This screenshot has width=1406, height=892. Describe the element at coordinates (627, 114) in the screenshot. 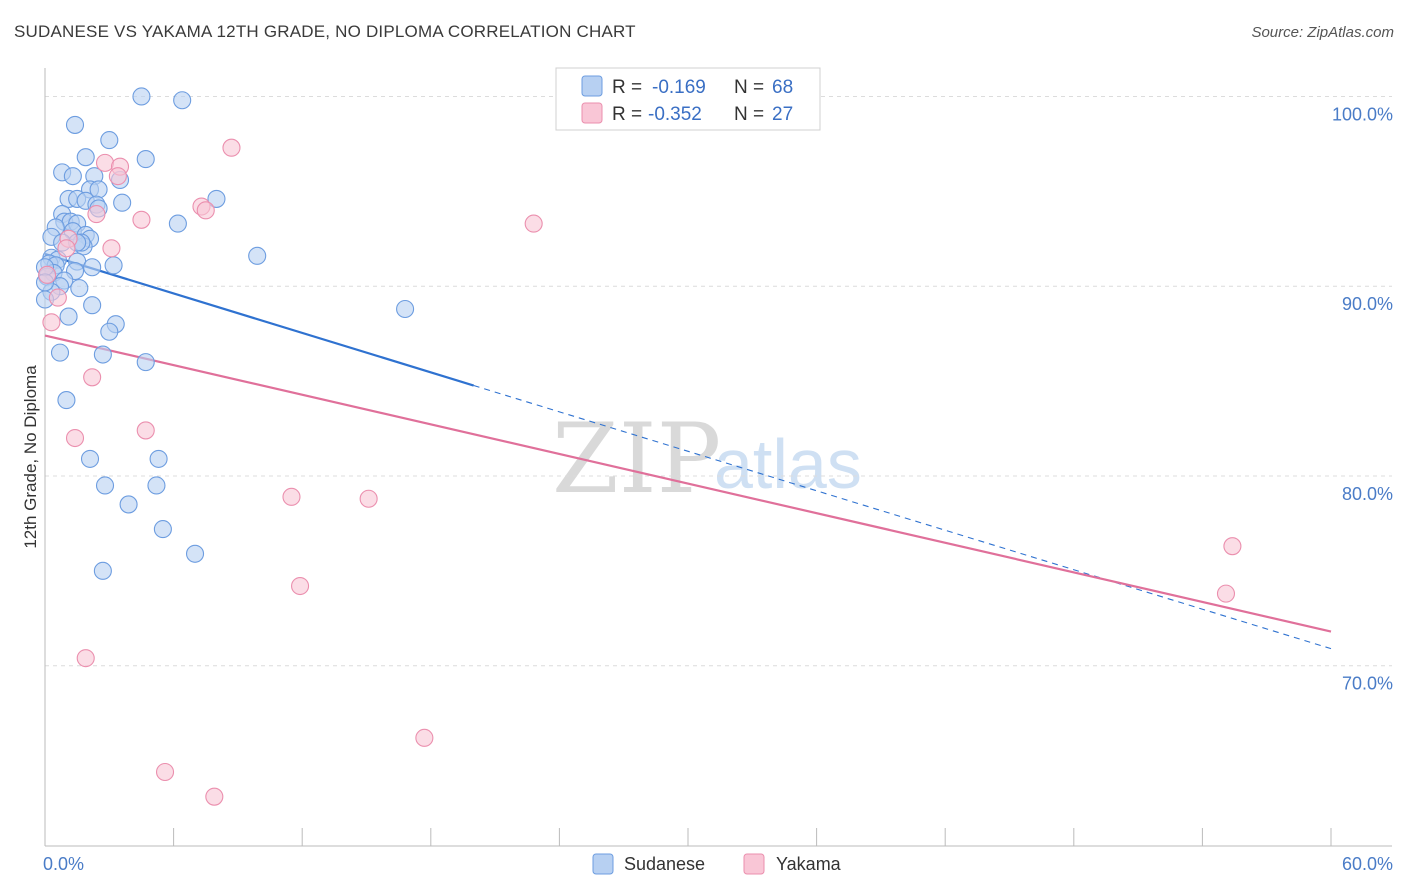

I see `legend-r-label-yakama: R =` at that location.